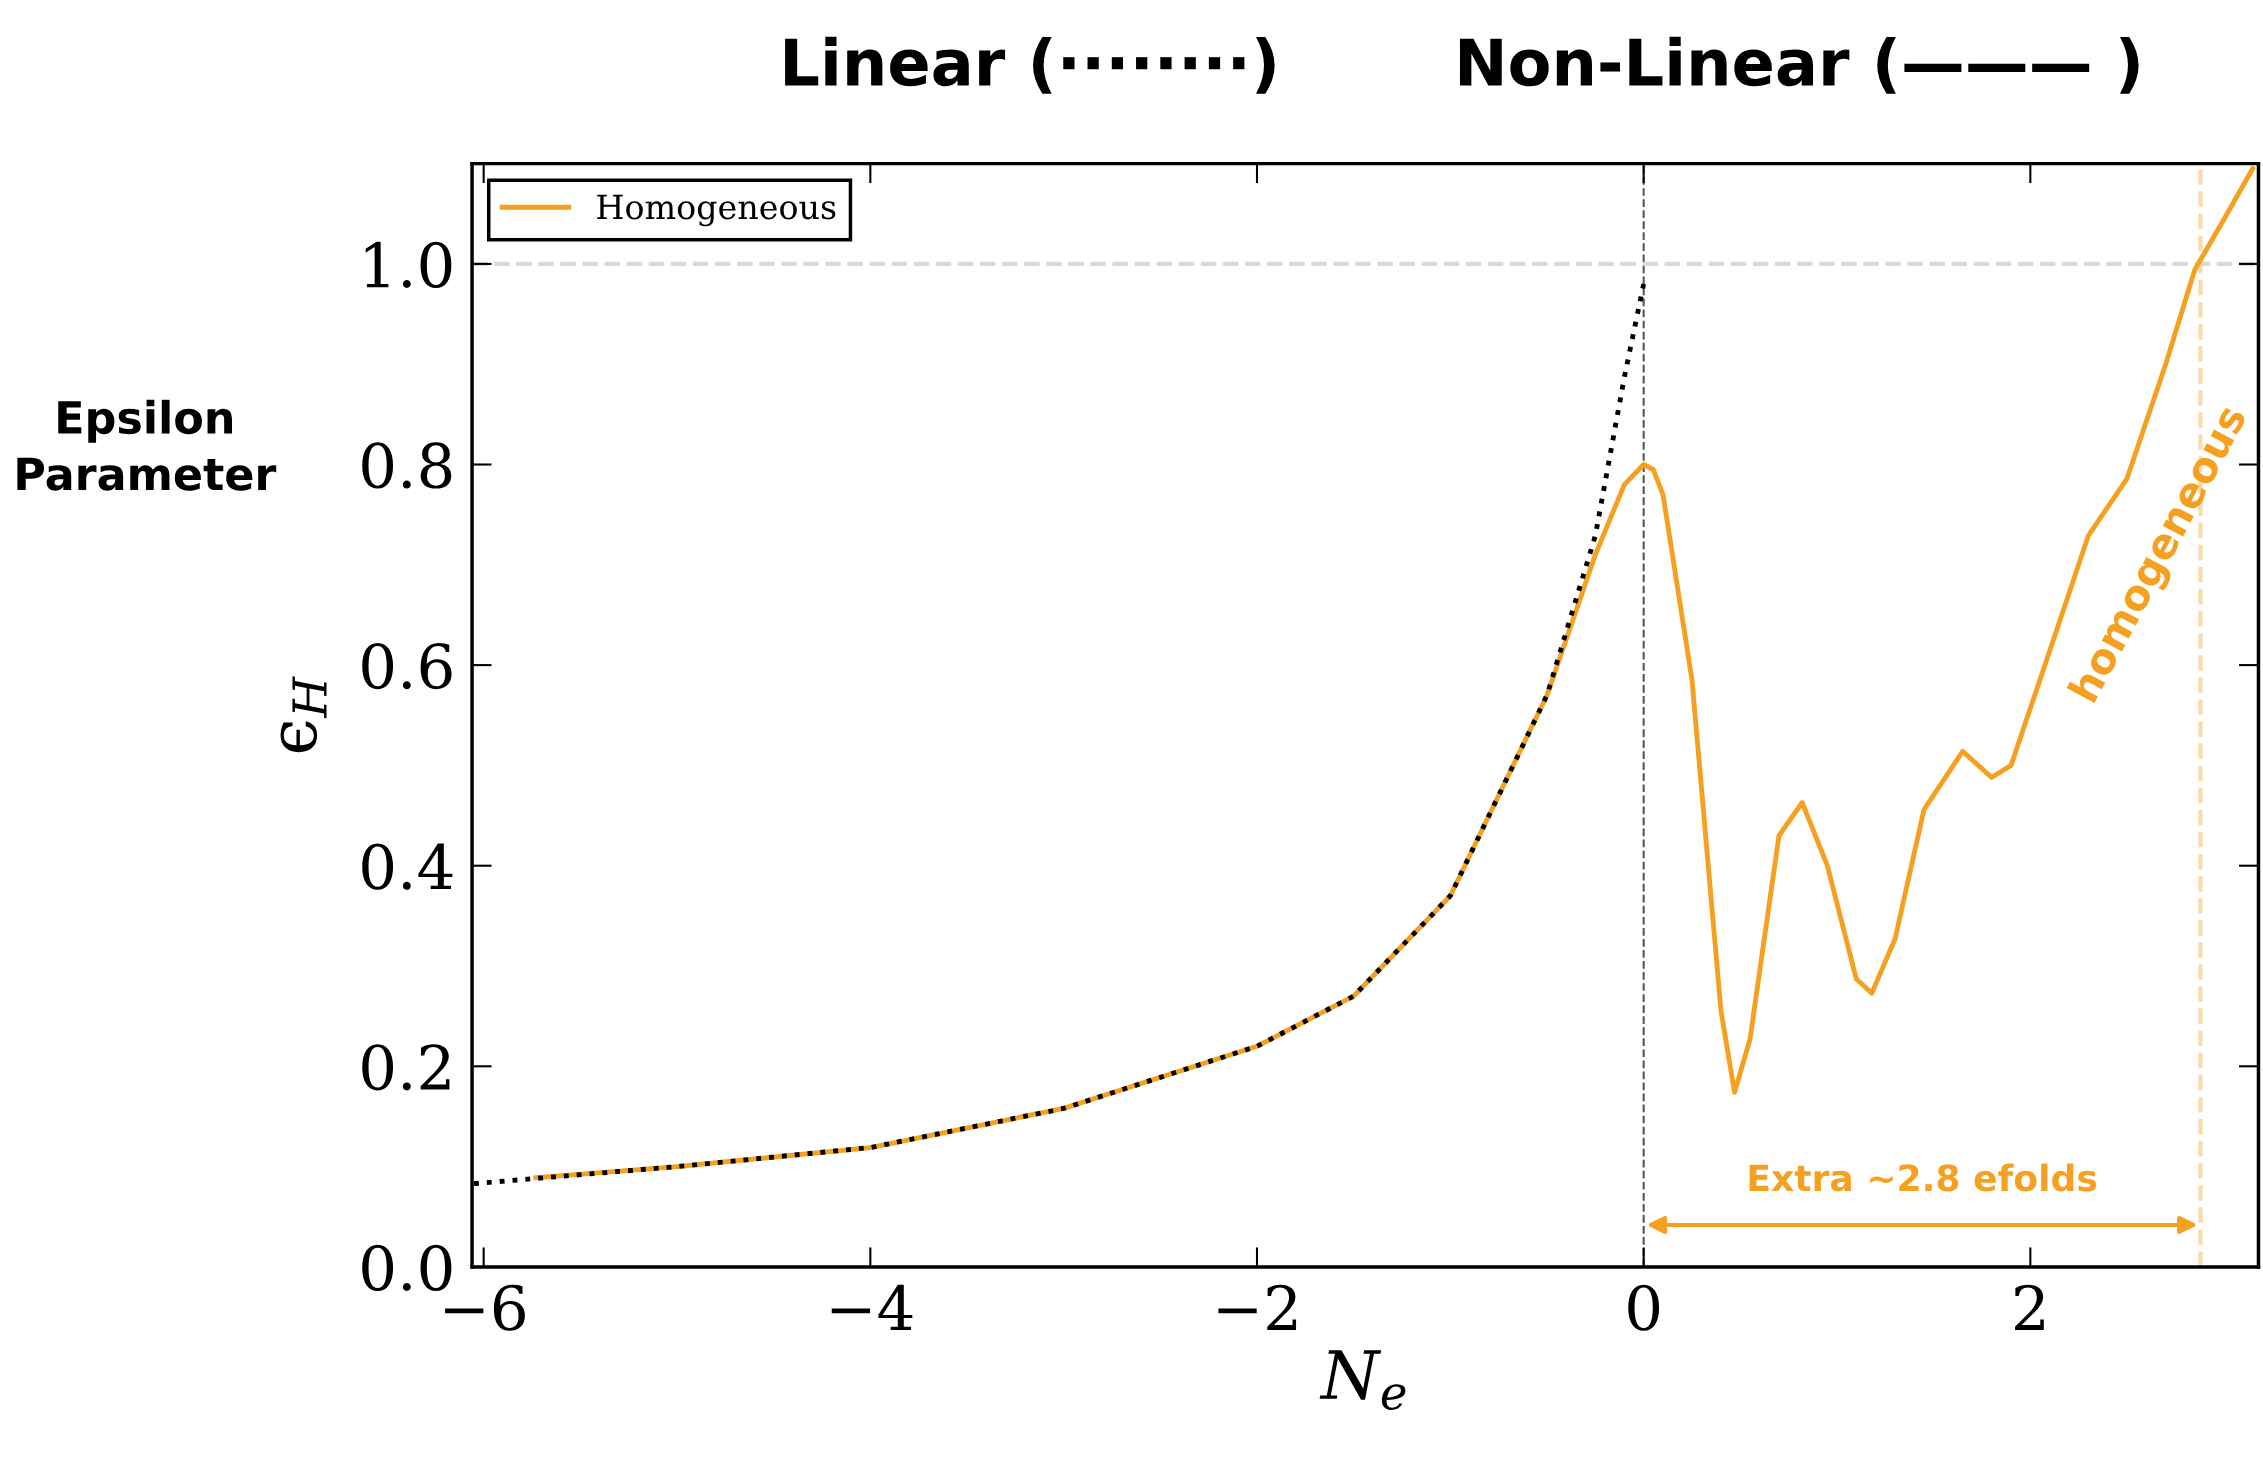 The width and height of the screenshot is (2263, 1474). Describe the element at coordinates (716, 210) in the screenshot. I see `legend-label: Homogeneous` at that location.